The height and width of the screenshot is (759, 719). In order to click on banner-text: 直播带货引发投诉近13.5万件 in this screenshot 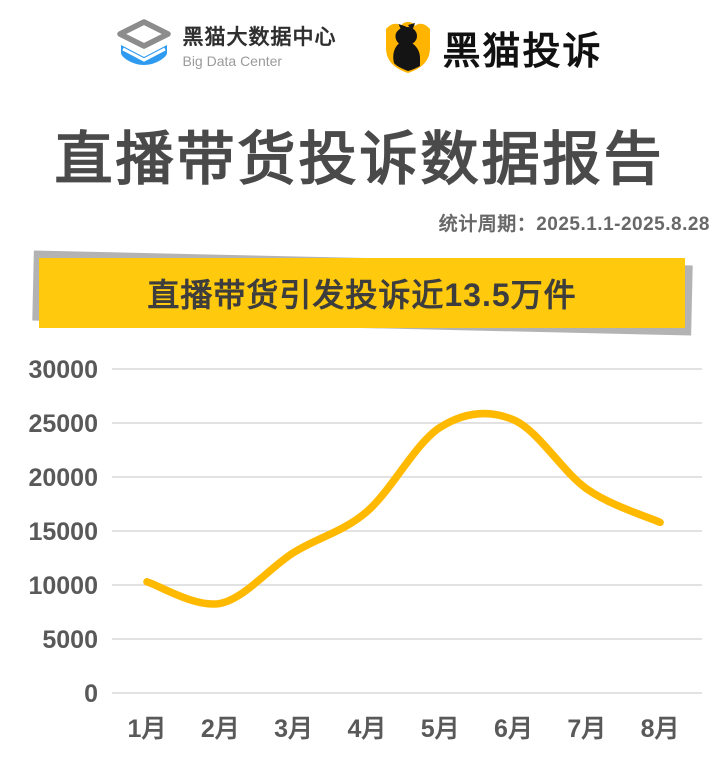, I will do `click(362, 295)`.